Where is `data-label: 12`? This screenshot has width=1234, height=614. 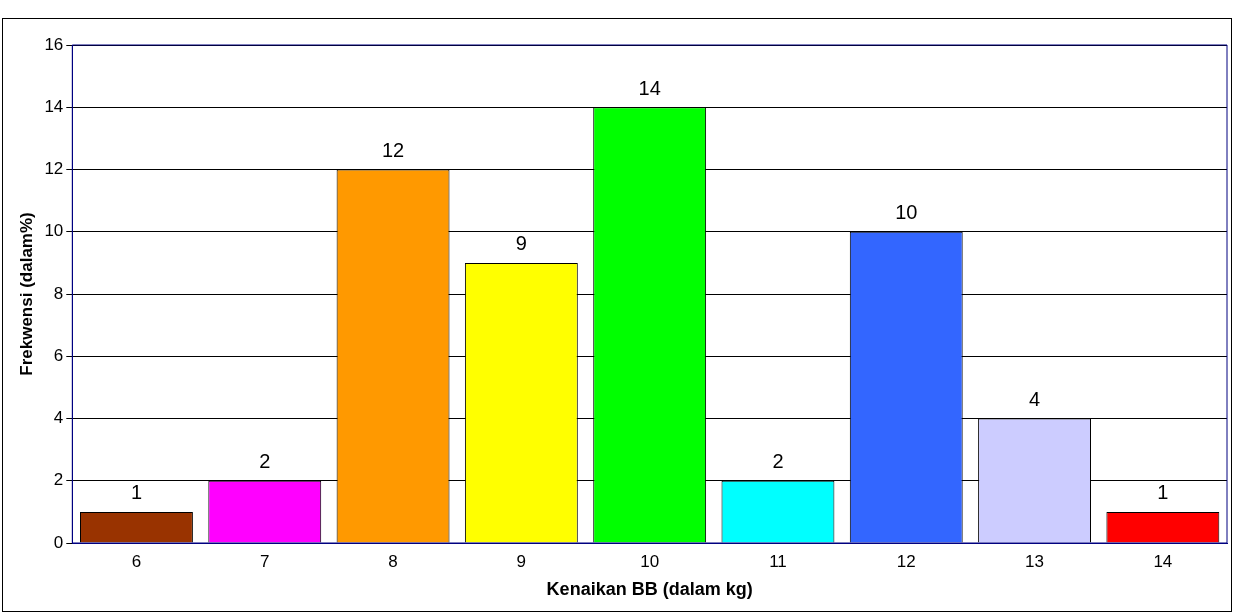
data-label: 12 is located at coordinates (393, 150).